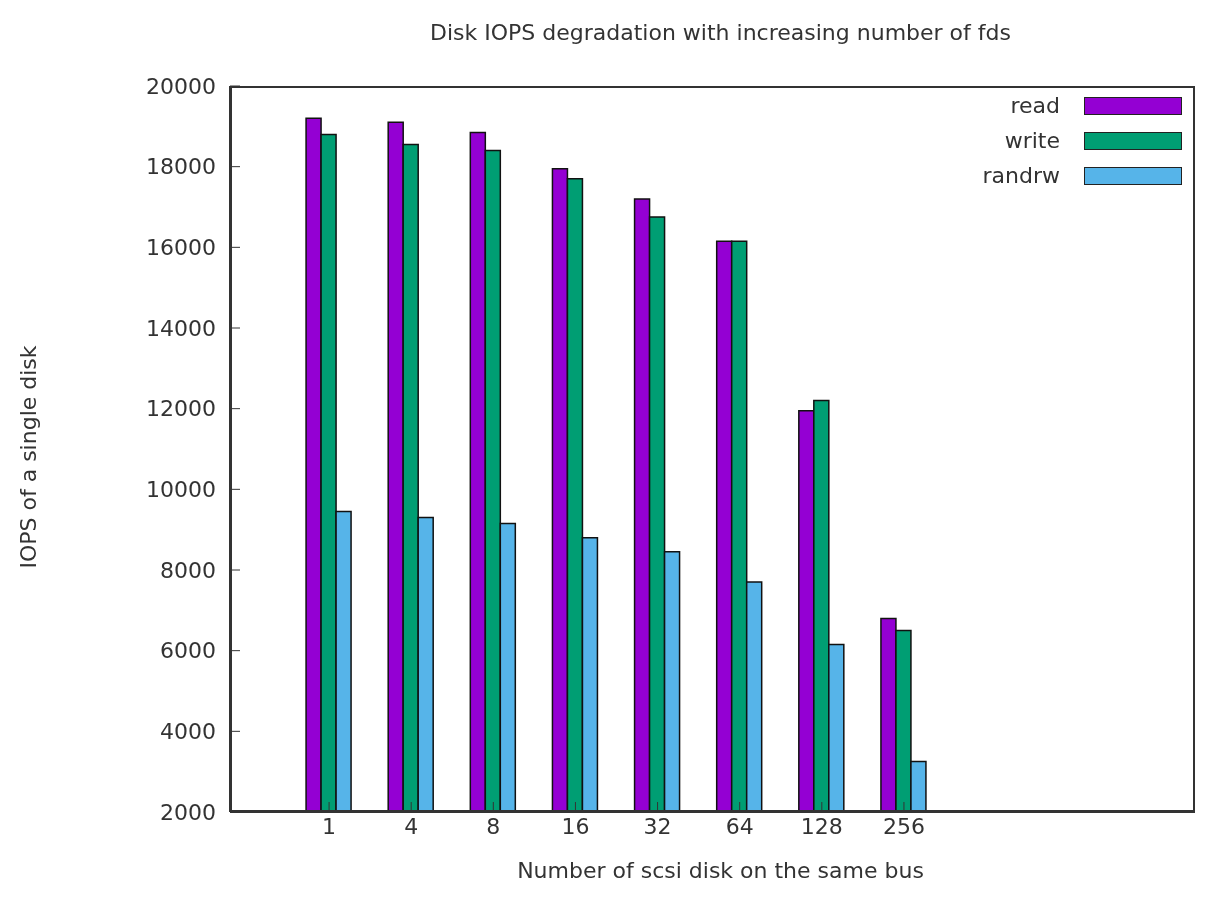  I want to click on chart-title: Disk IOPS degradation with increasing number of fds, so click(720, 32).